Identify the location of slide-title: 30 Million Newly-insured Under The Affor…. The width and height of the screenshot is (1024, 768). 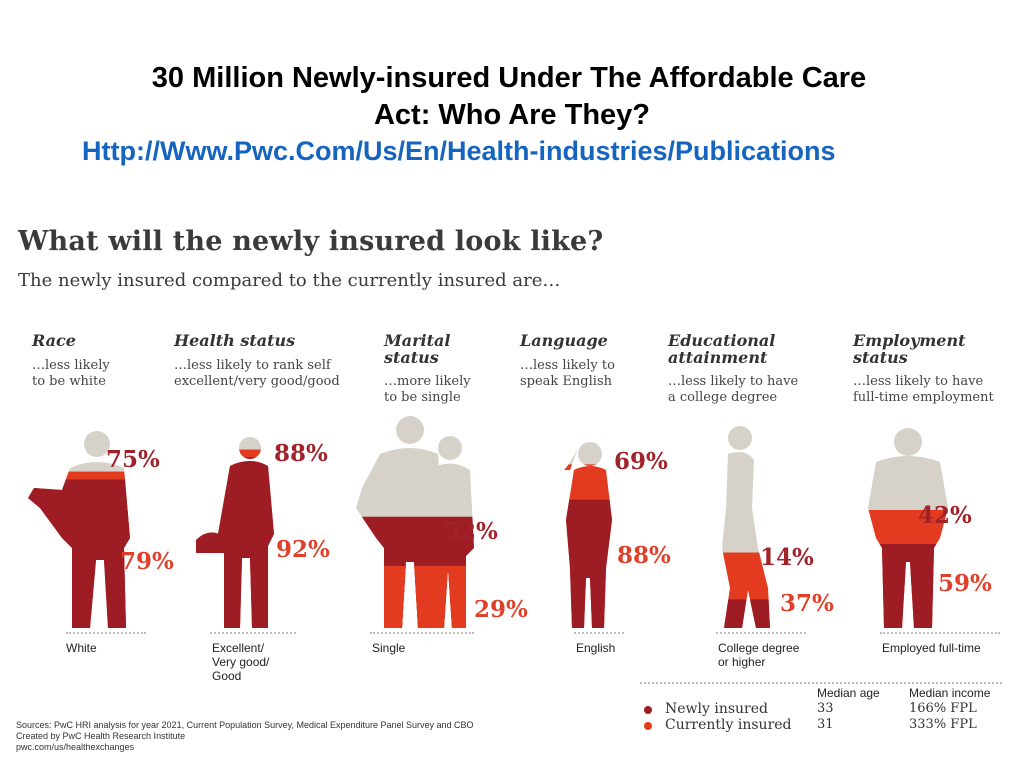
(512, 97).